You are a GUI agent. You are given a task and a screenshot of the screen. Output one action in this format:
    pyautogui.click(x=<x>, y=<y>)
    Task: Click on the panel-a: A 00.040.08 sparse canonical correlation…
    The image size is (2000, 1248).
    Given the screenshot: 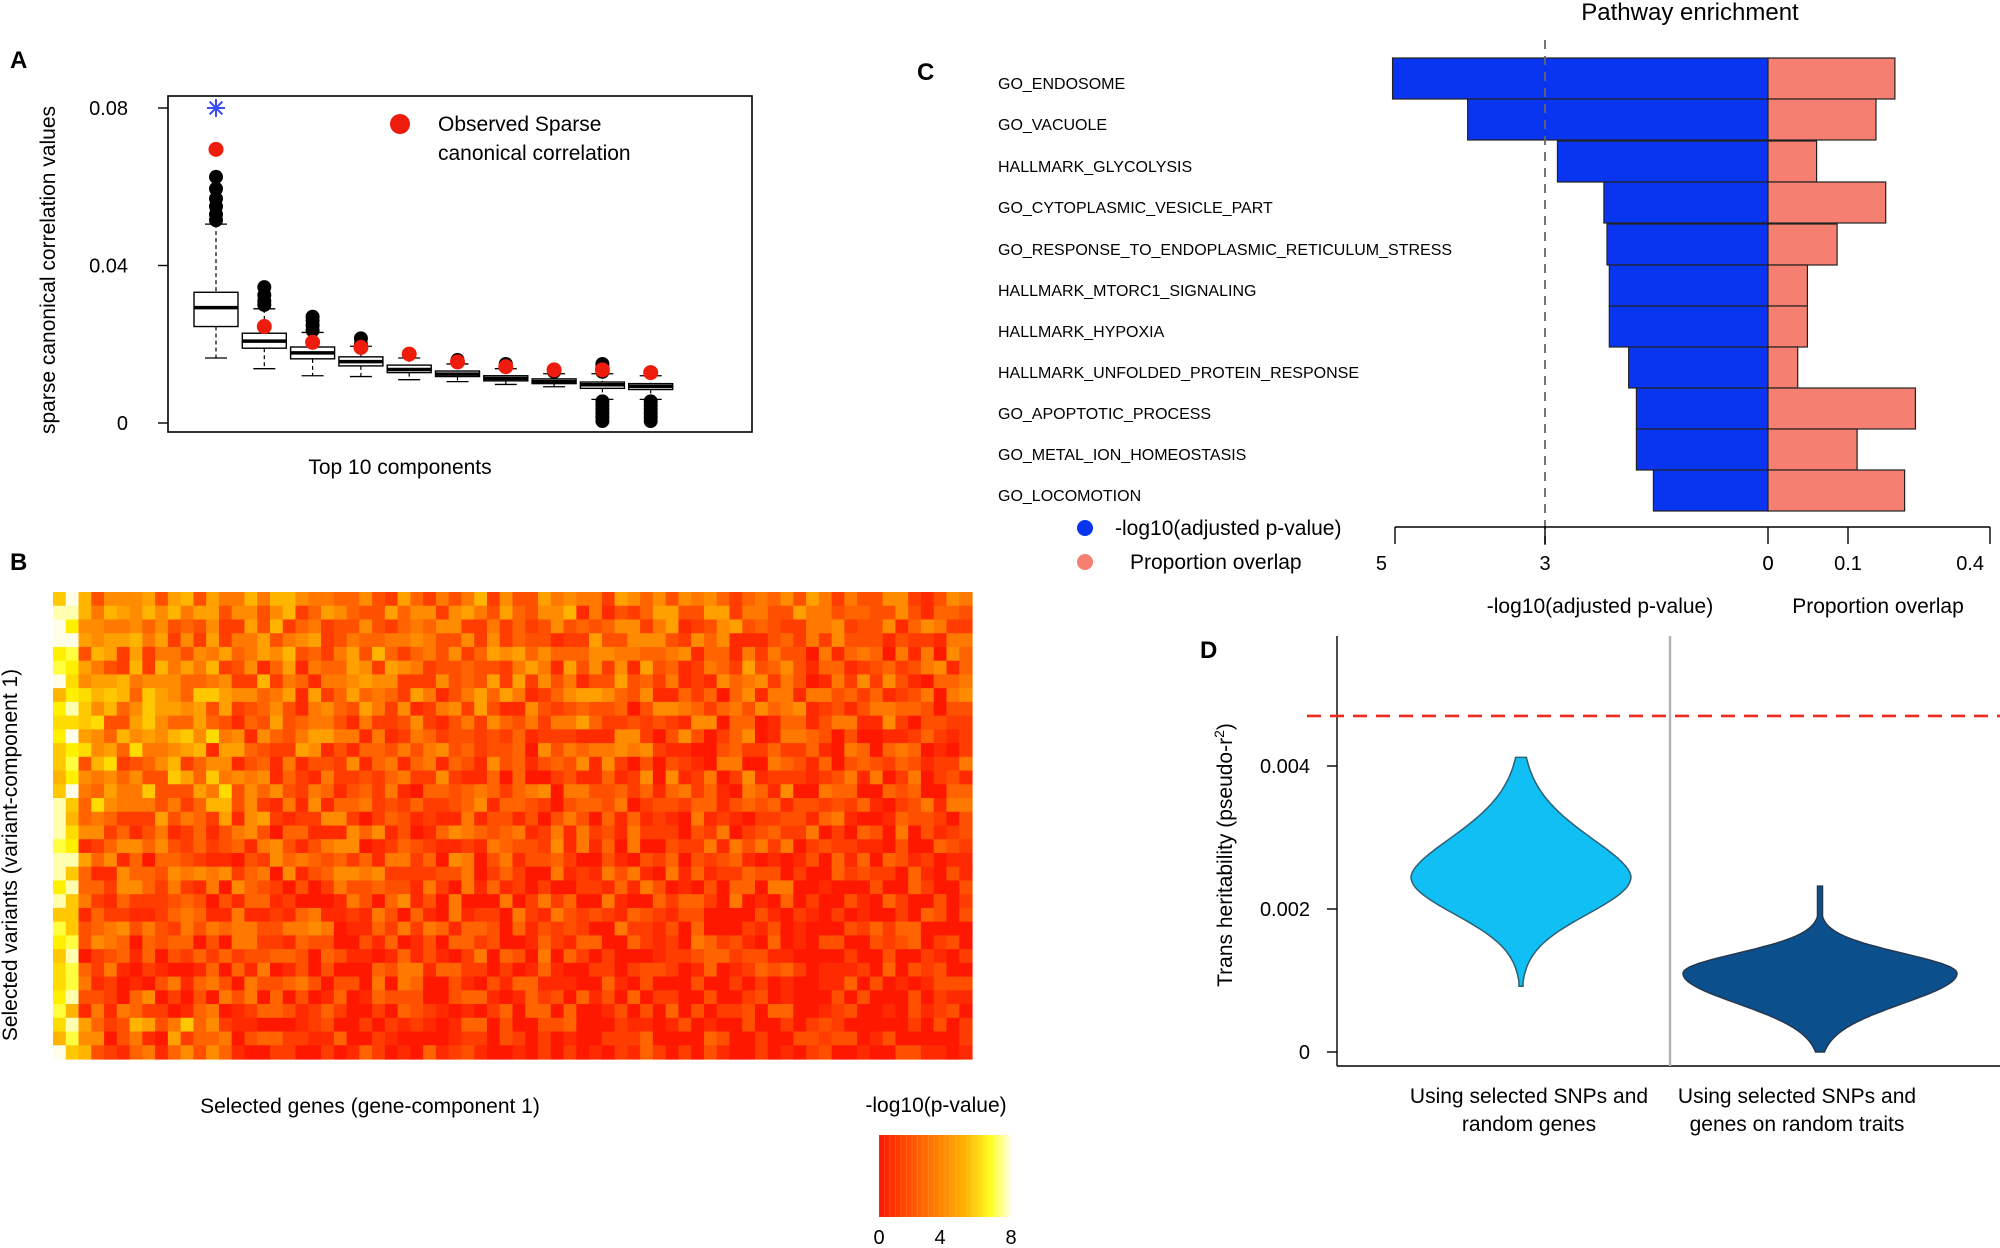 What is the action you would take?
    pyautogui.click(x=381, y=263)
    